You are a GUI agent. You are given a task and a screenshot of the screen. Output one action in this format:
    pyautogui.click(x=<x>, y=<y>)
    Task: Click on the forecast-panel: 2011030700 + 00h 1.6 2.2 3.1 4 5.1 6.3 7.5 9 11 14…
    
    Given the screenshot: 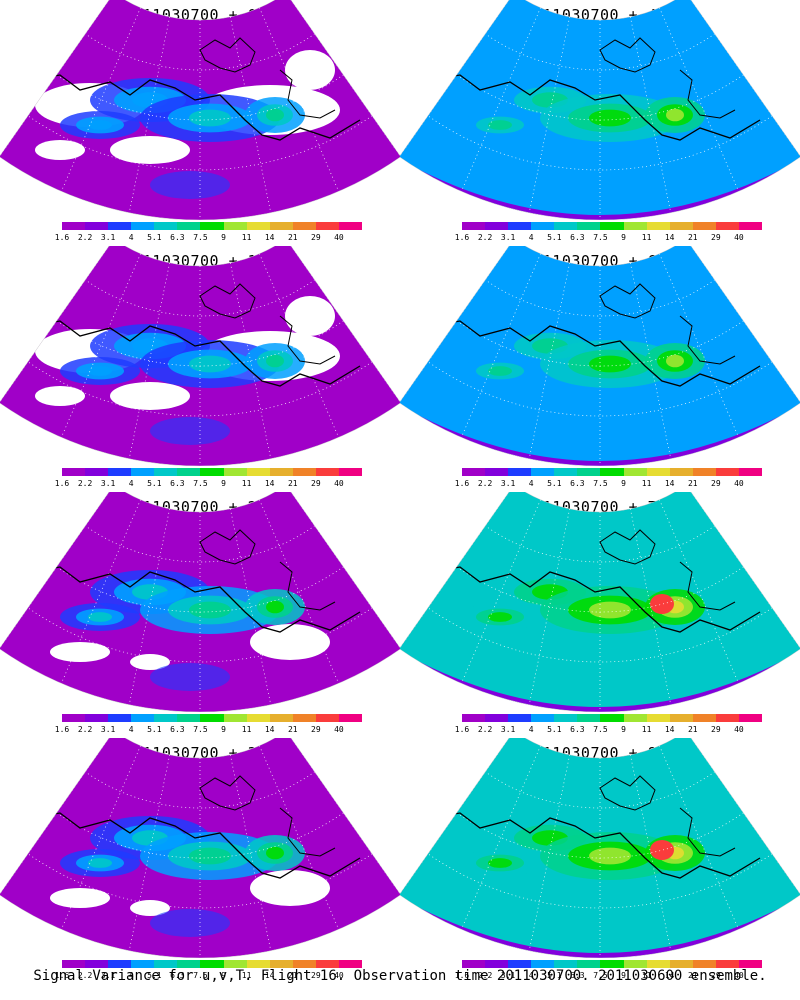 What is the action you would take?
    pyautogui.click(x=200, y=123)
    